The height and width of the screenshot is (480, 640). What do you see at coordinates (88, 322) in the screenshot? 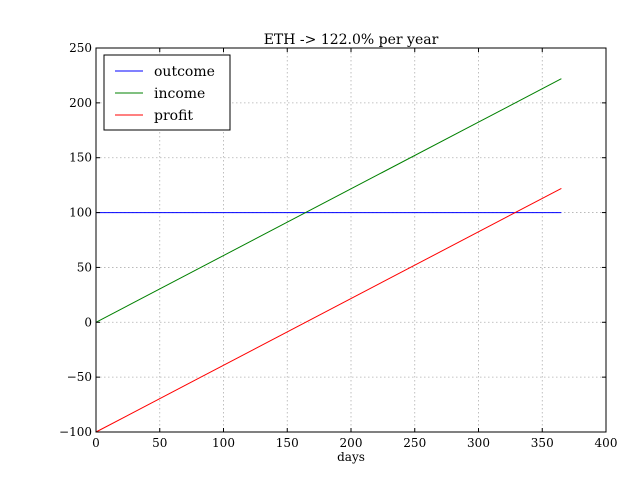
I see `y-tick-label: 0` at bounding box center [88, 322].